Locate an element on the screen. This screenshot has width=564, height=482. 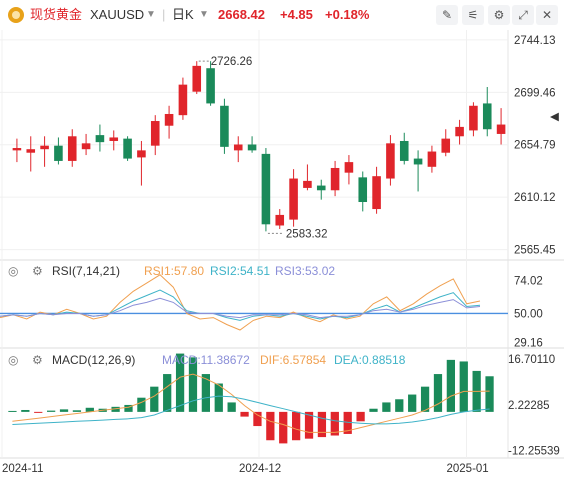
period-dropdown-icon: ▼ is located at coordinates (204, 14).